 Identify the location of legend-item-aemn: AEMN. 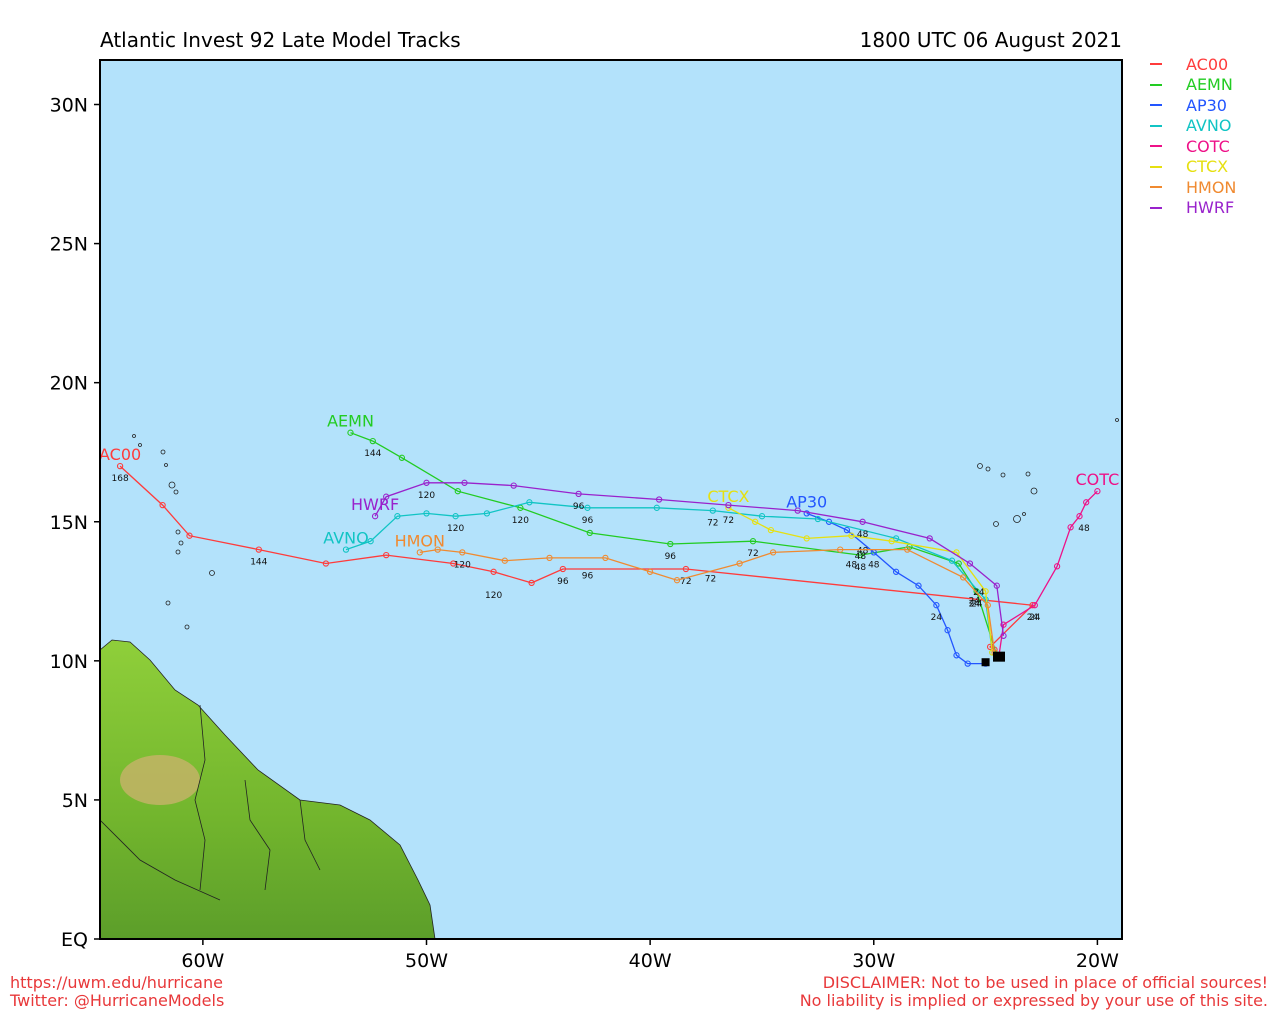
(1193, 85).